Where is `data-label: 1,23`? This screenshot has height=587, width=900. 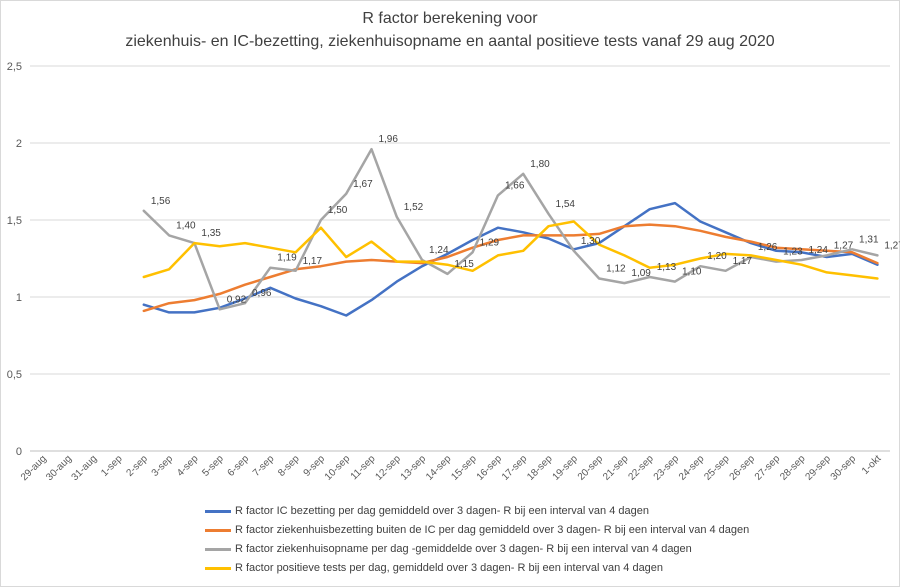
data-label: 1,23 is located at coordinates (793, 252).